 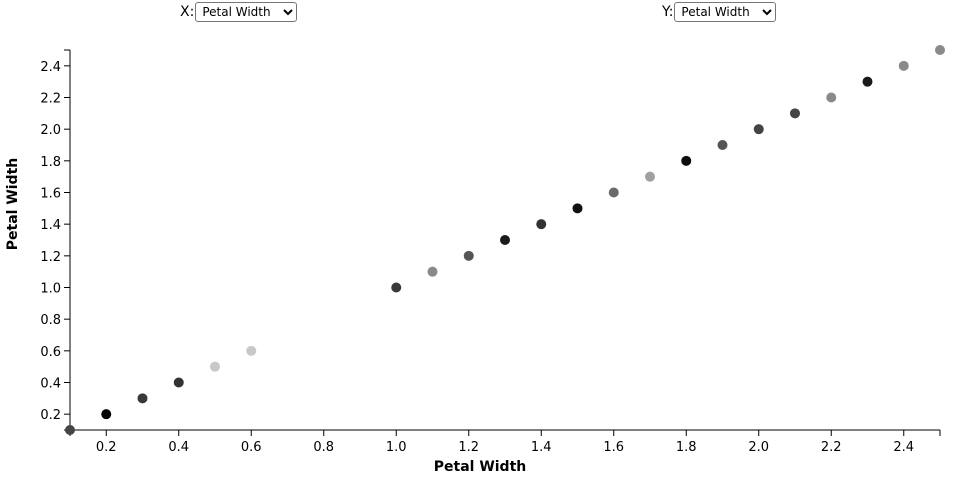 I want to click on x-tick-label: 2.4, so click(x=903, y=447).